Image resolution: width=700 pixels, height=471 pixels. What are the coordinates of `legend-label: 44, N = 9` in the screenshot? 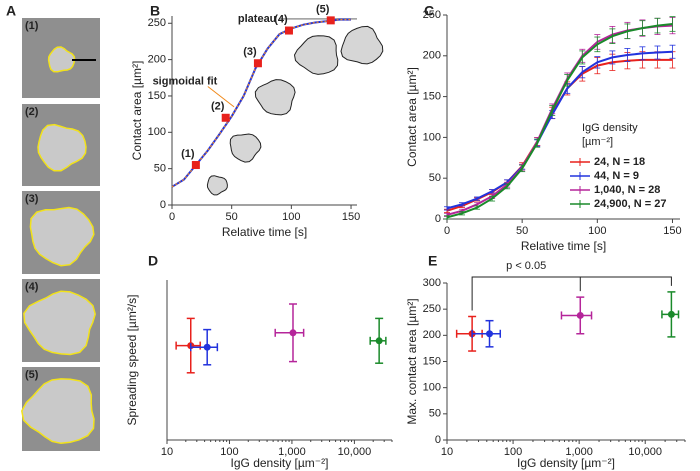 It's located at (616, 176).